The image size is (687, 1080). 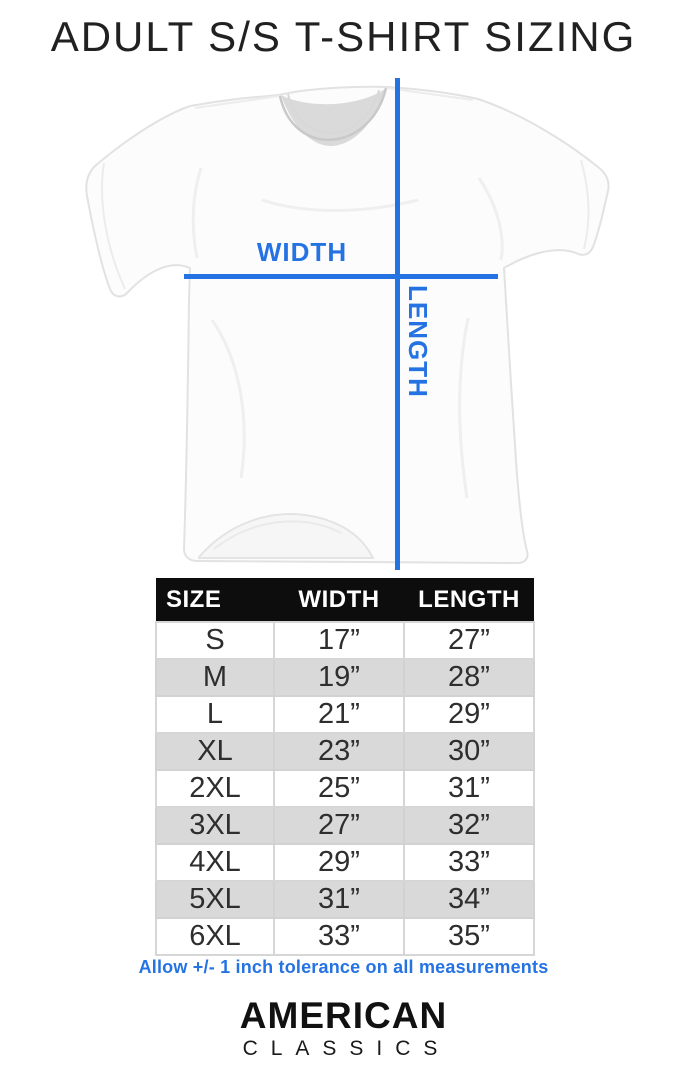 I want to click on tshirt-hem-fold, so click(x=286, y=536).